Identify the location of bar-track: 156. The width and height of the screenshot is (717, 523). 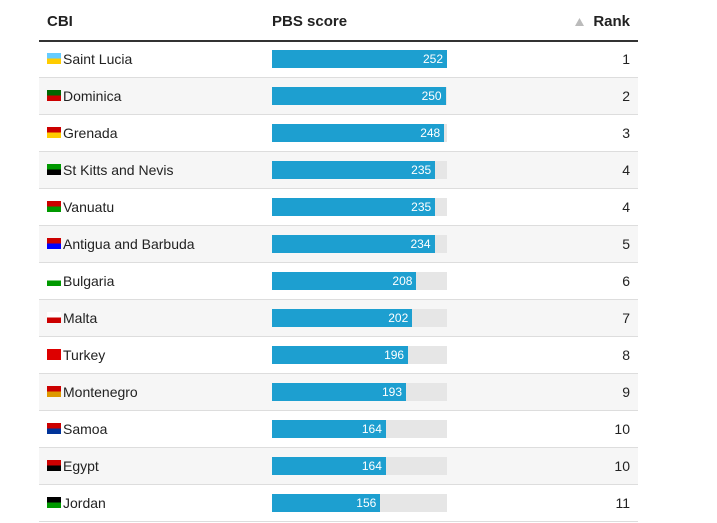
(359, 503).